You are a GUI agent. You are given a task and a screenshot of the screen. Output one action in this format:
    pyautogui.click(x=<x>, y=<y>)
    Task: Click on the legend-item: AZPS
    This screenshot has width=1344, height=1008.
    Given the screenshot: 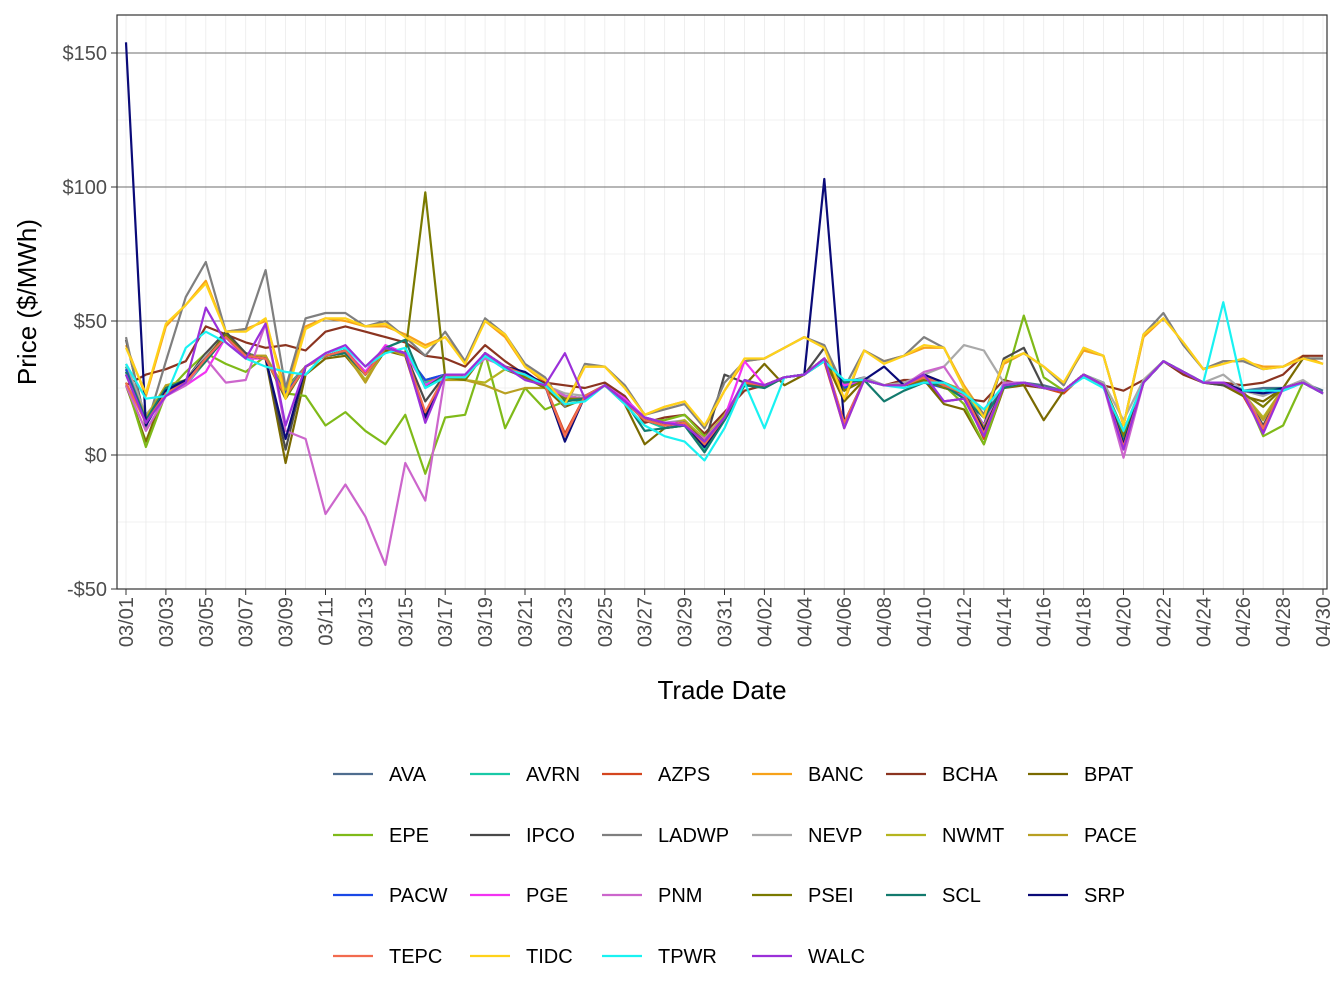 What is the action you would take?
    pyautogui.click(x=656, y=775)
    